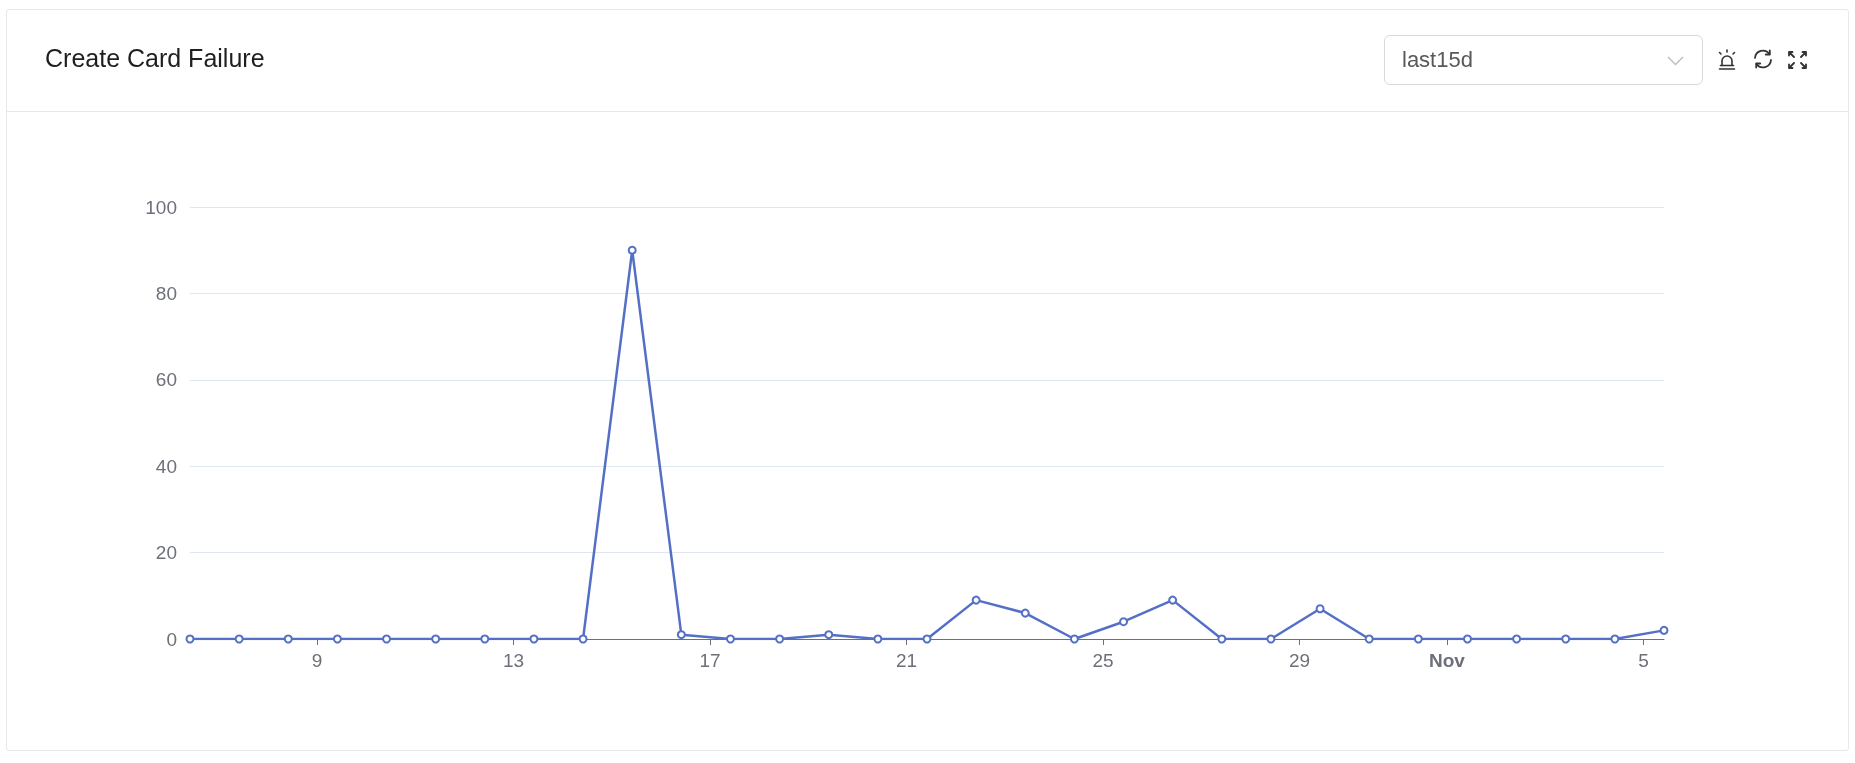 The height and width of the screenshot is (763, 1855). What do you see at coordinates (1447, 660) in the screenshot?
I see `x-tick-label: Nov` at bounding box center [1447, 660].